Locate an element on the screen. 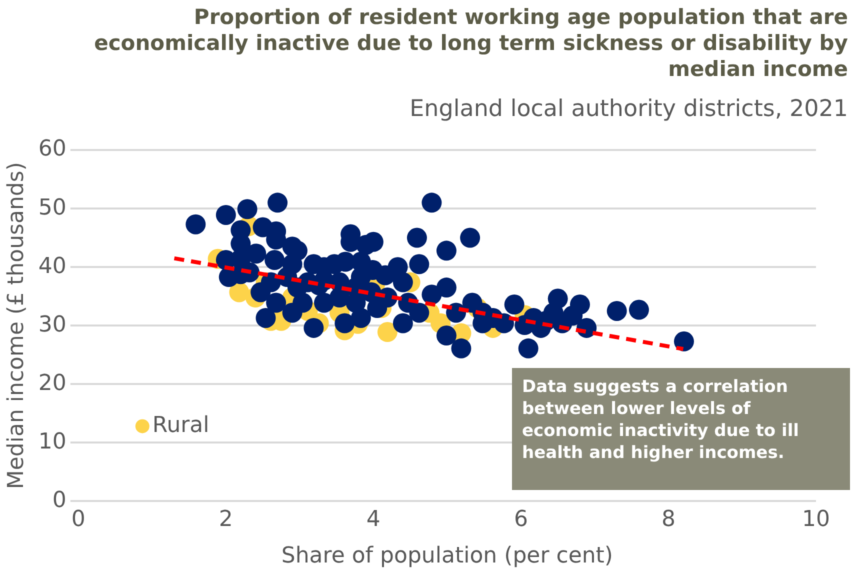  legend-label: Rural is located at coordinates (181, 425).